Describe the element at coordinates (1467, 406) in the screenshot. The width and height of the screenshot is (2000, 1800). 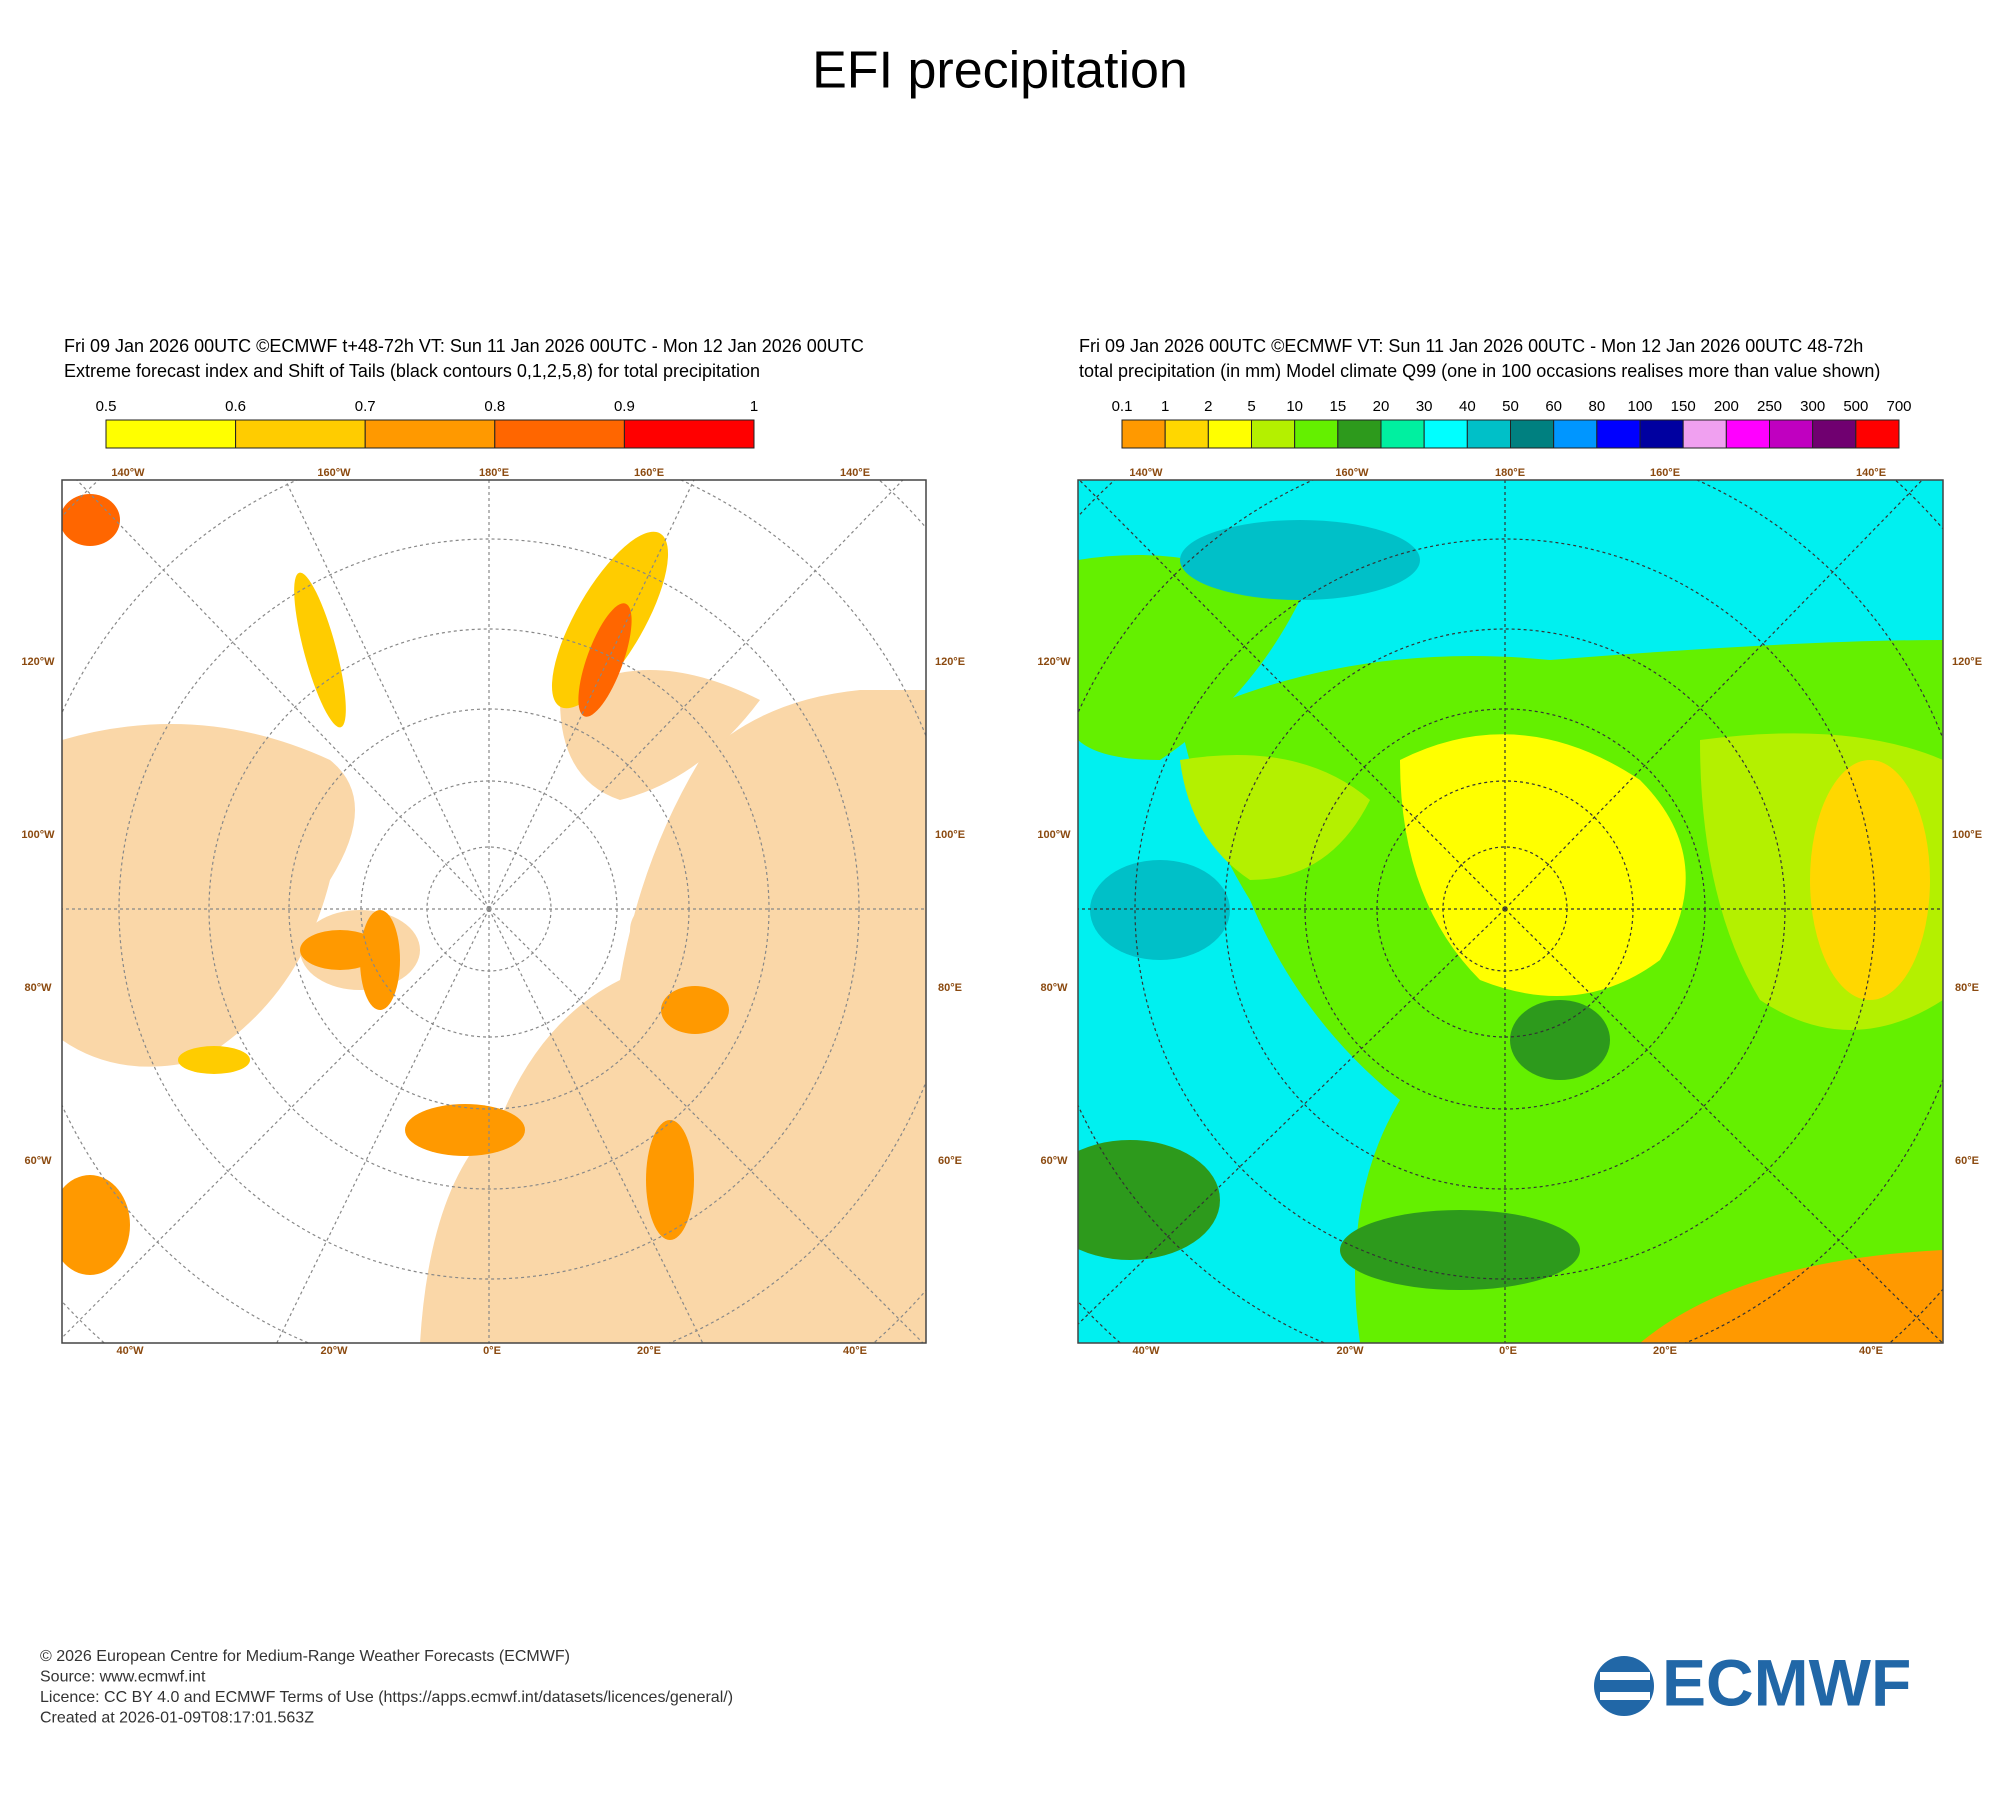
I see `colorbar-label: 40` at that location.